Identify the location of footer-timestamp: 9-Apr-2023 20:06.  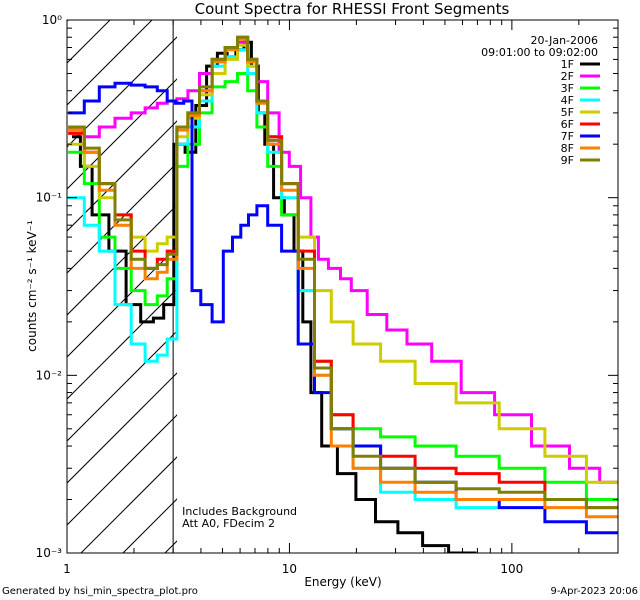
(594, 591).